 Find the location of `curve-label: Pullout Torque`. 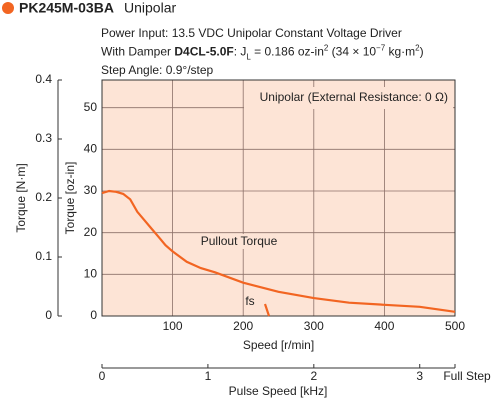

curve-label: Pullout Torque is located at coordinates (239, 241).